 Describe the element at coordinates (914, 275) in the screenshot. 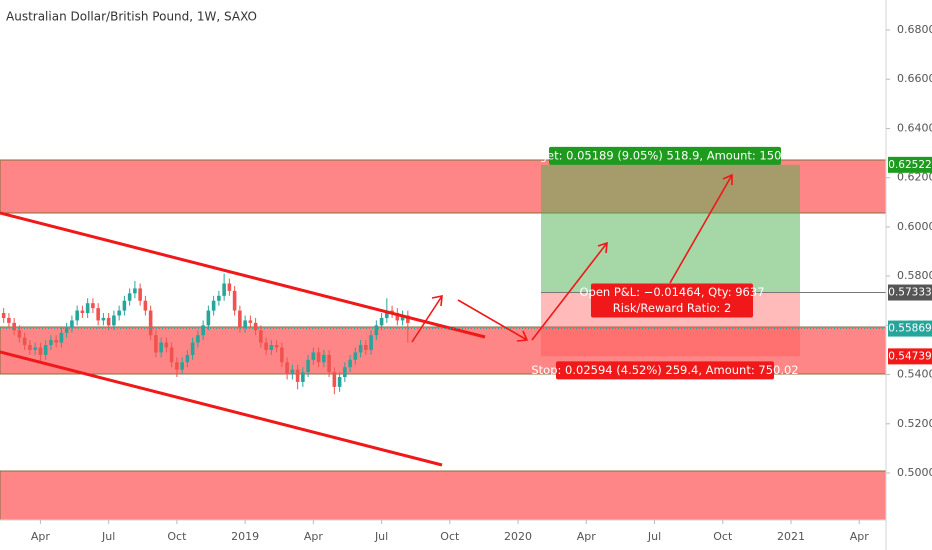

I see `y-tick-label: 0.58000` at that location.